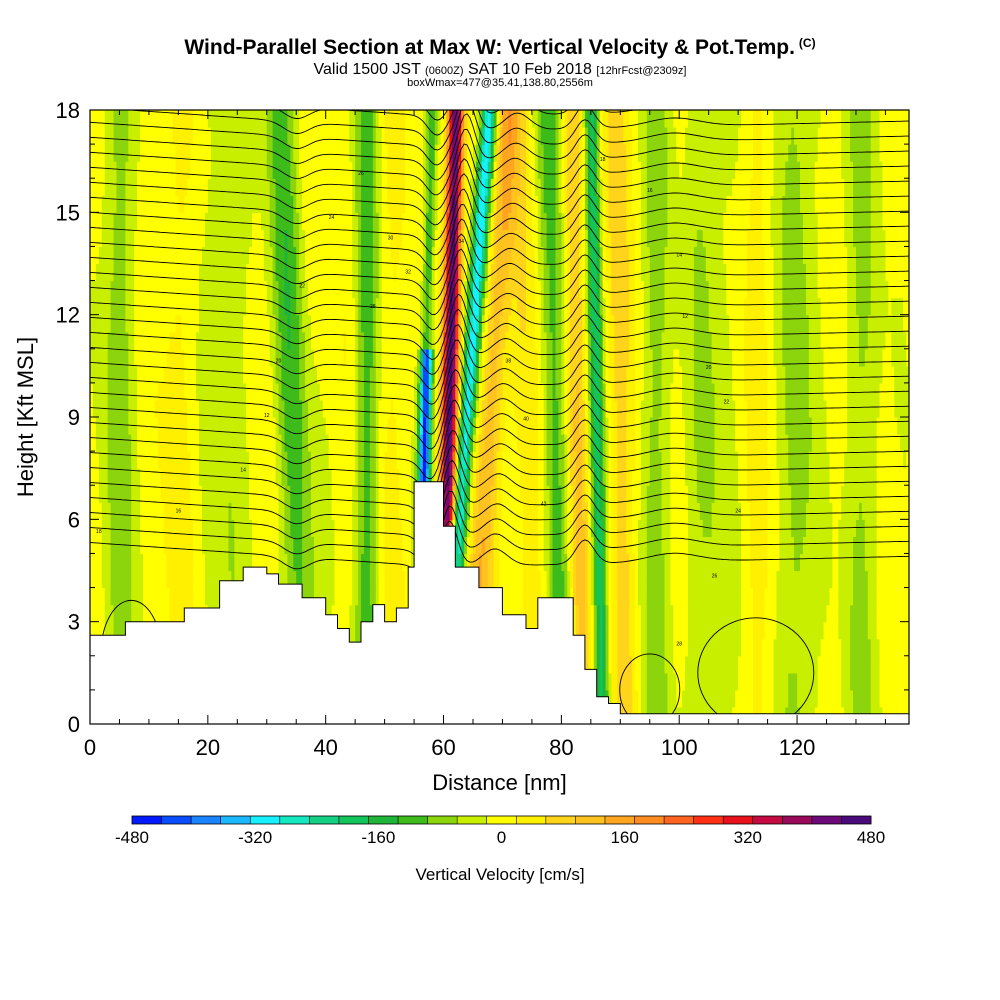  What do you see at coordinates (132, 837) in the screenshot?
I see `colorbar-tick-label: -480` at bounding box center [132, 837].